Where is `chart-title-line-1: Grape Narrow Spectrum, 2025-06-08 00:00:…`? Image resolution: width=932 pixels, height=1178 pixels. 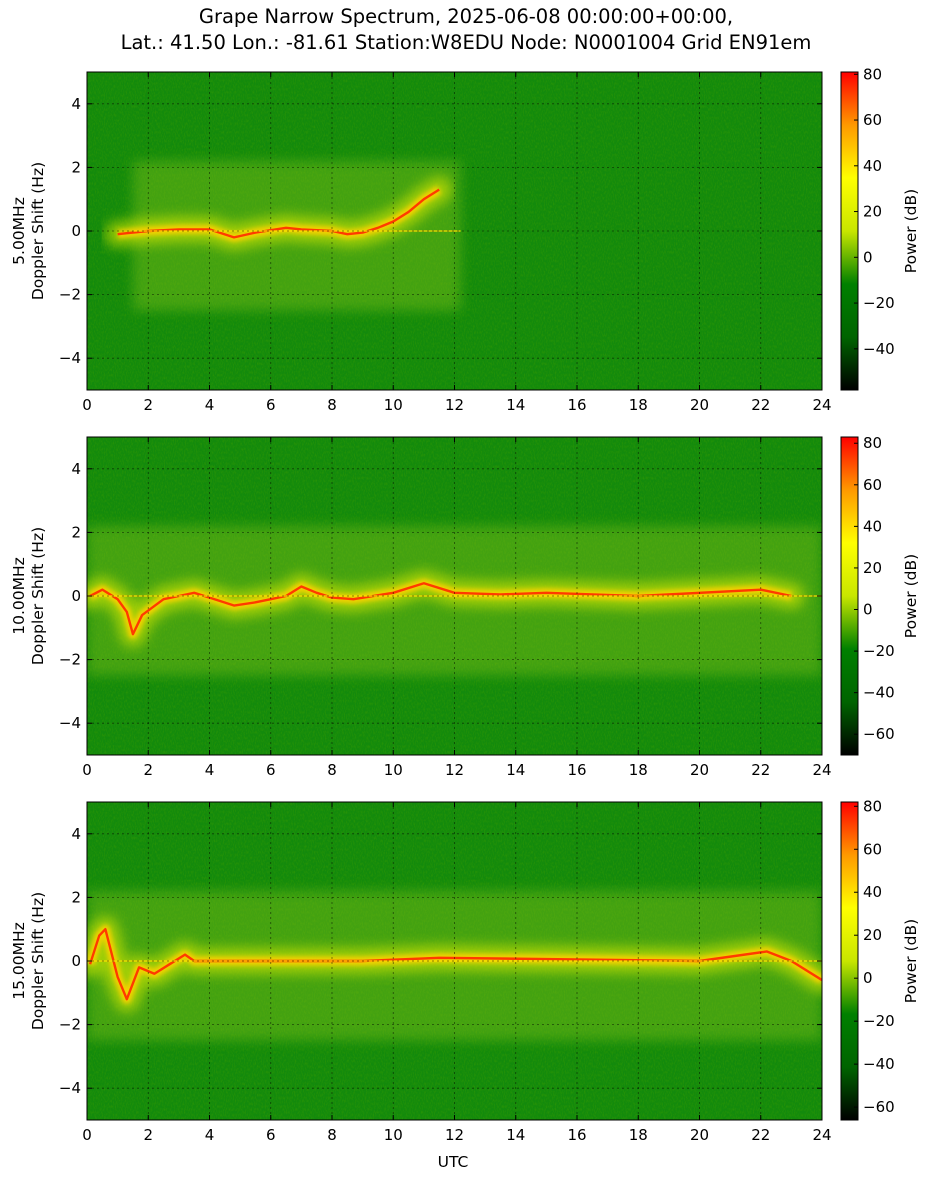 chart-title-line-1: Grape Narrow Spectrum, 2025-06-08 00:00:… is located at coordinates (466, 16).